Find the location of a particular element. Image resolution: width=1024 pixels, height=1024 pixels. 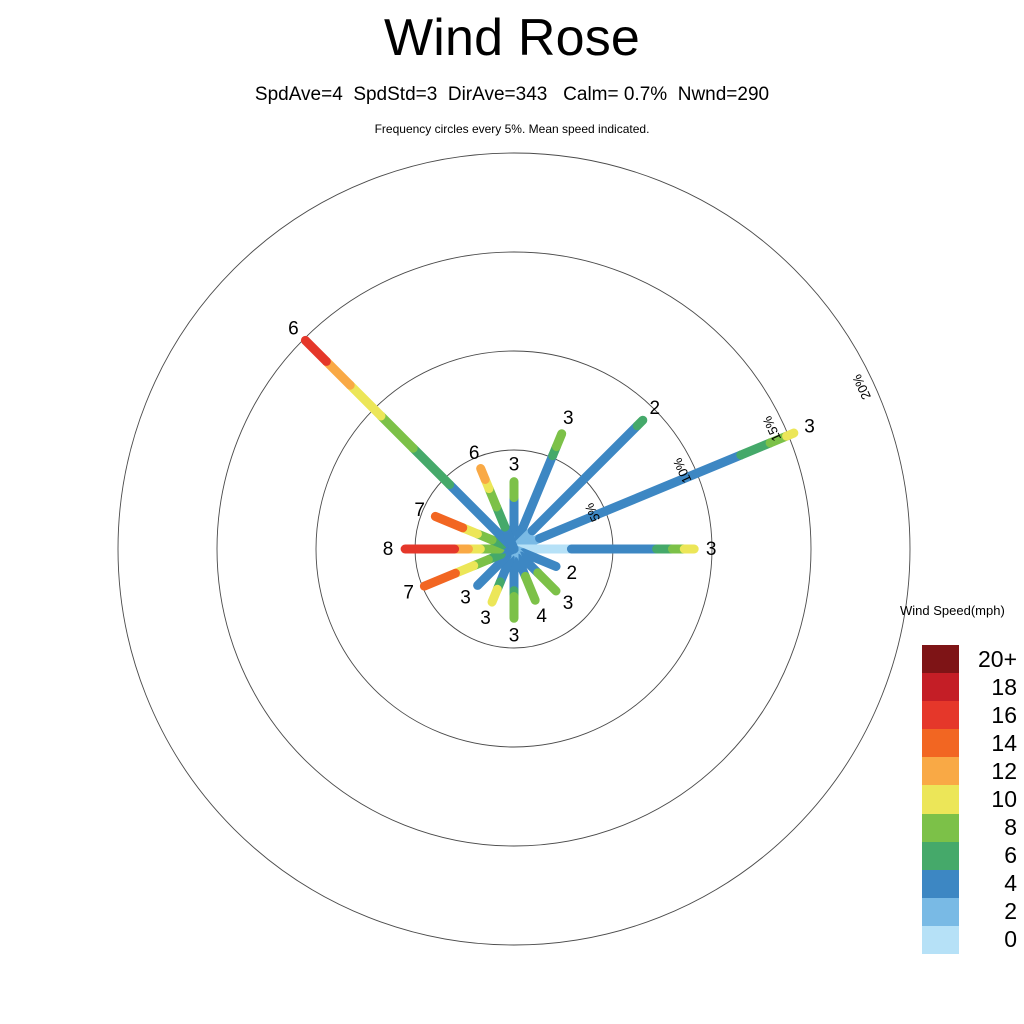

legend-label: 10 is located at coordinates (1004, 799).